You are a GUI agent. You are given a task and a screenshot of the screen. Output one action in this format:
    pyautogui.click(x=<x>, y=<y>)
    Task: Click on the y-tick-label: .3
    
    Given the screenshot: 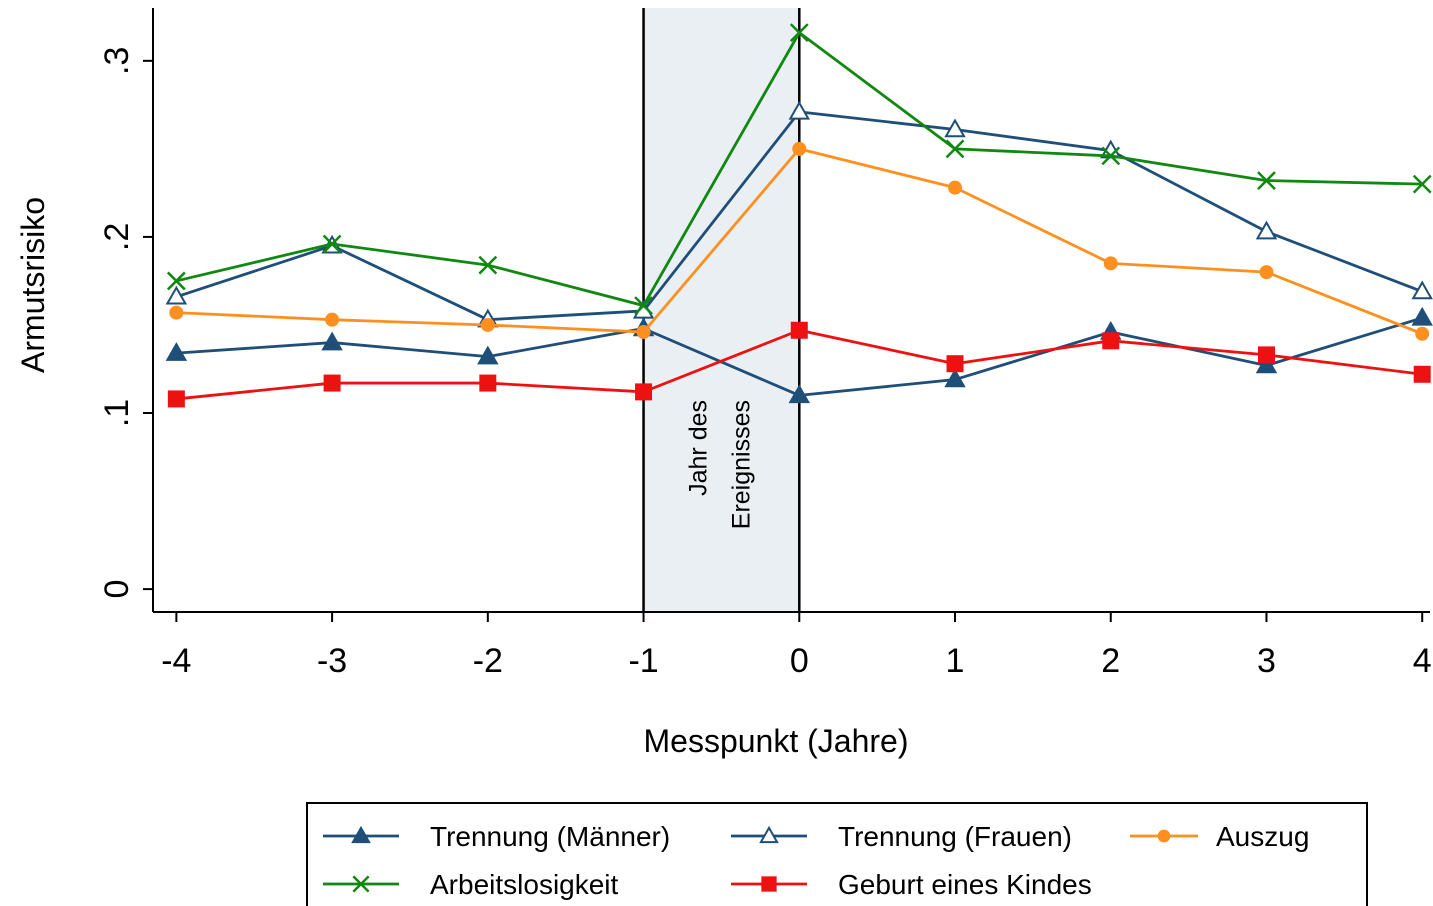 What is the action you would take?
    pyautogui.click(x=117, y=61)
    